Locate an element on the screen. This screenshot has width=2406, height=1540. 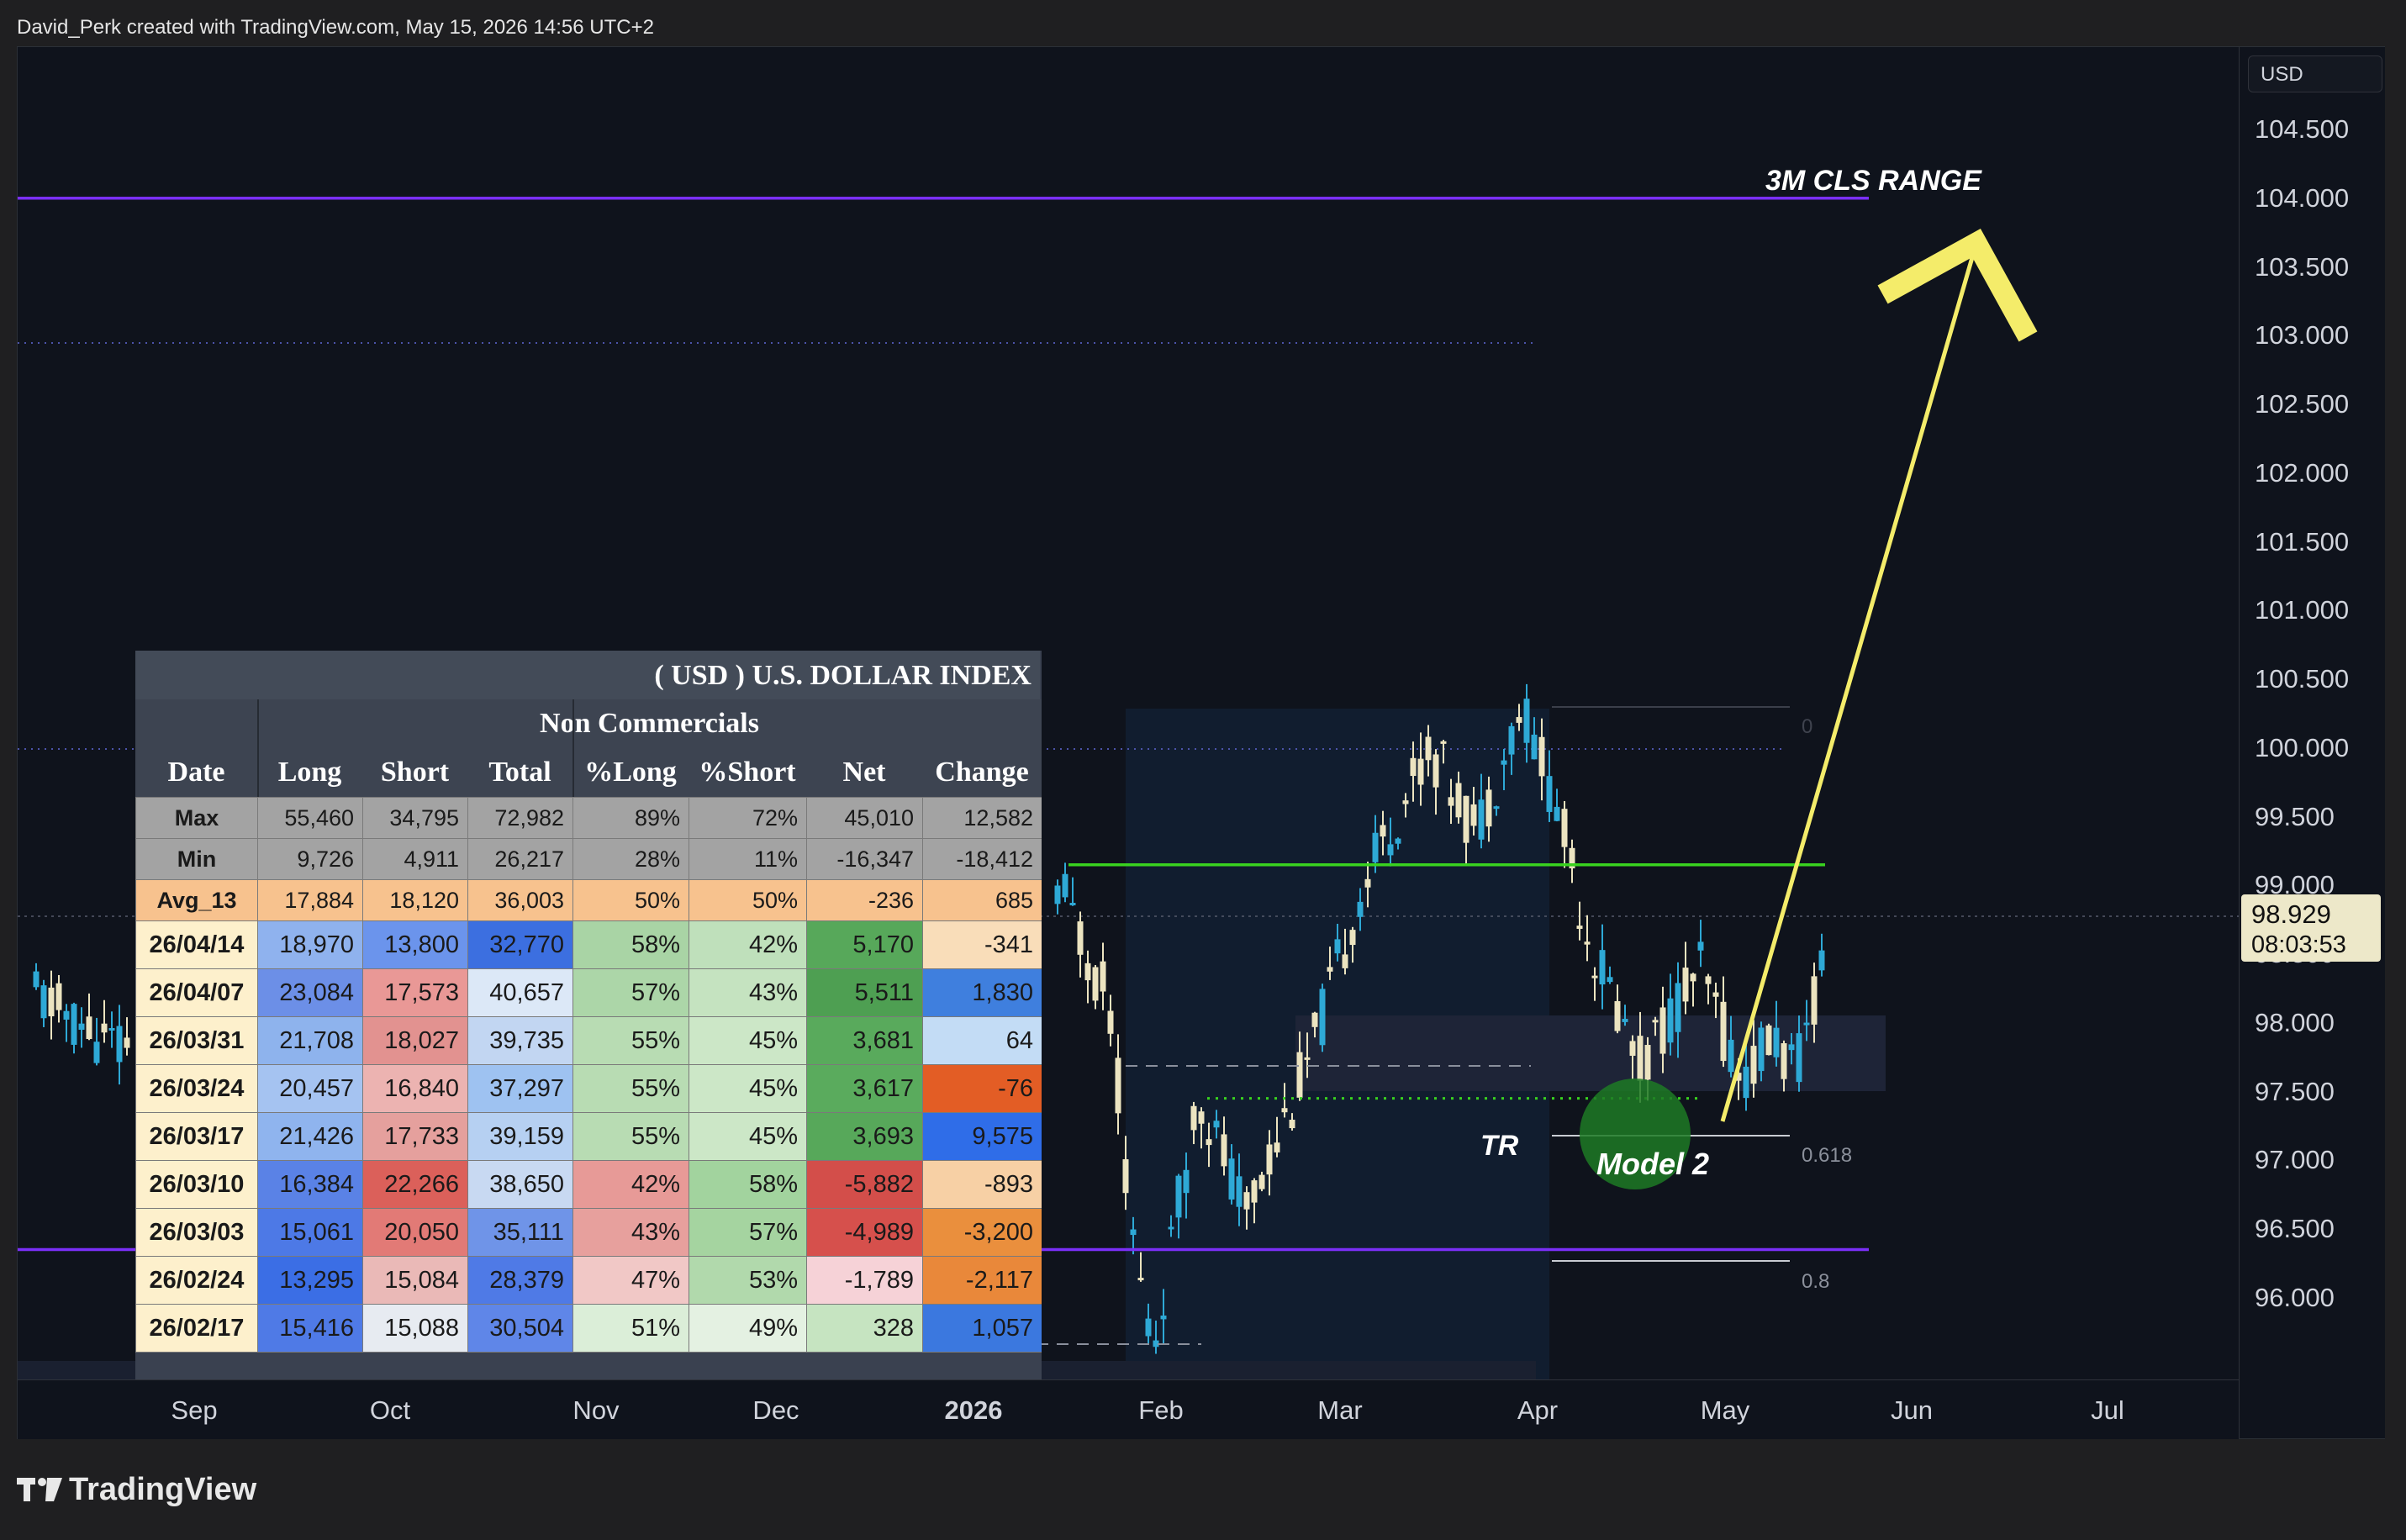
cot-row: 26/02/17 15,416 15,088 30,504 51% 49% 328 1,057 is located at coordinates (588, 1328).